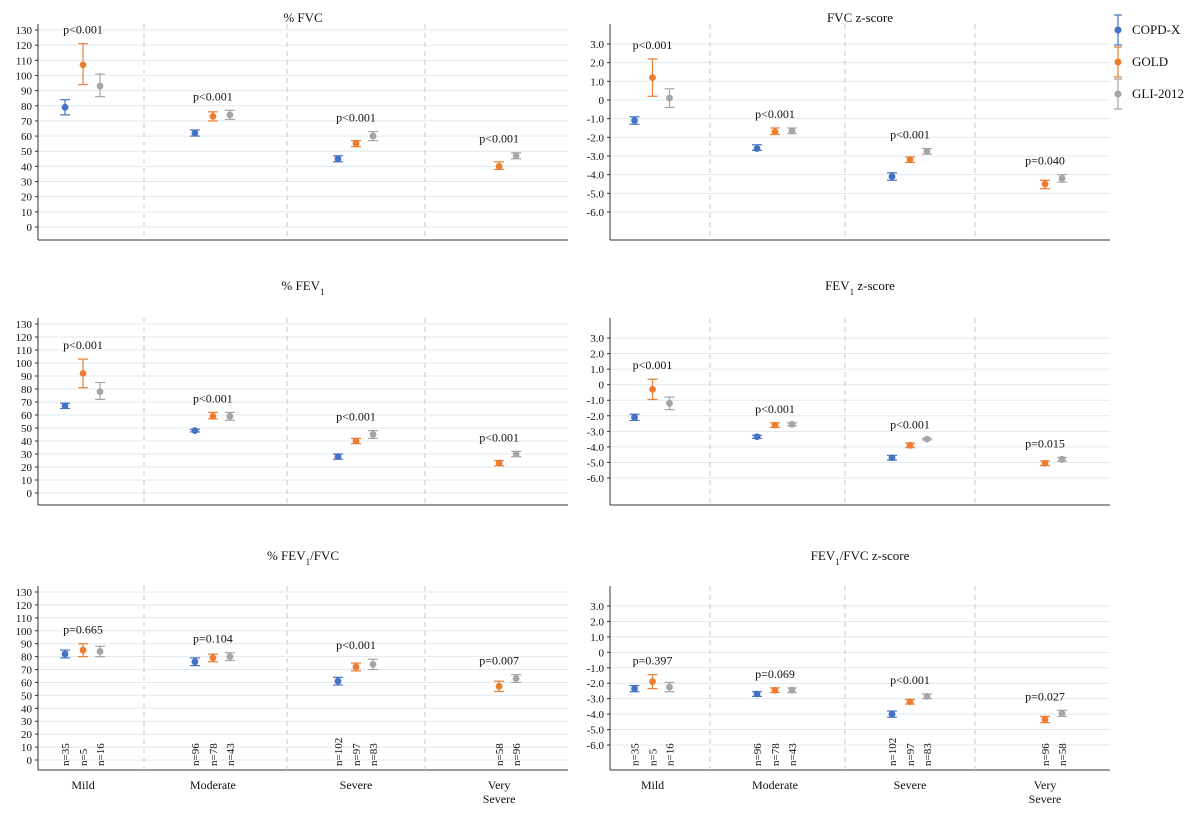  Describe the element at coordinates (30, 761) in the screenshot. I see `y-tick-label: 0` at that location.